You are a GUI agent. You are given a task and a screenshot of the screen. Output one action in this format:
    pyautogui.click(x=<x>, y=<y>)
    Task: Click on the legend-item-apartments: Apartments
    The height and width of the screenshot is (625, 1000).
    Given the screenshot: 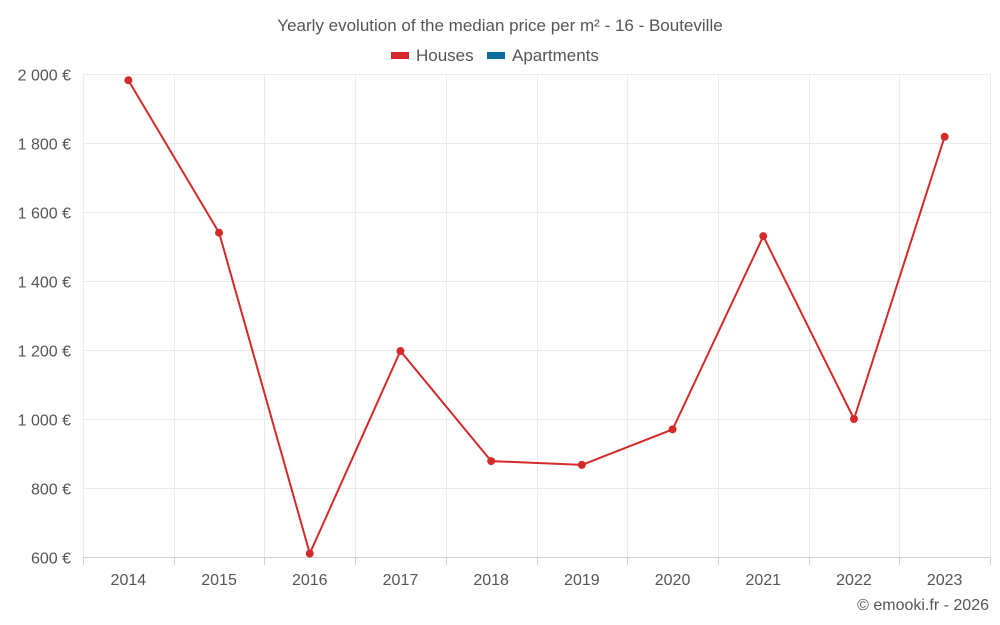 What is the action you would take?
    pyautogui.click(x=543, y=55)
    